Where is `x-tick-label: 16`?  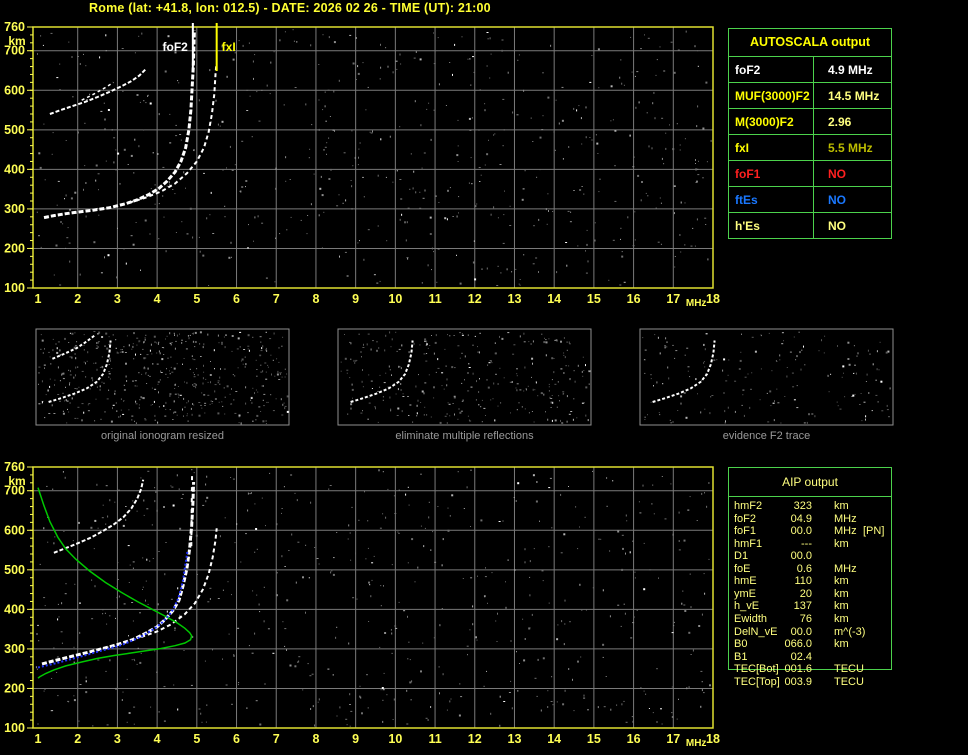 x-tick-label: 16 is located at coordinates (634, 299).